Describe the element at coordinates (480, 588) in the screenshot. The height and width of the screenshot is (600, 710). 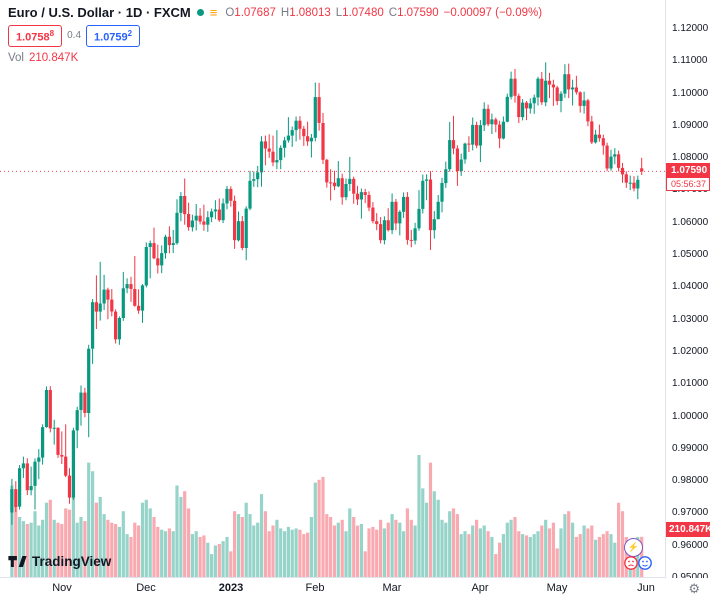
I see `time-tick-label: Apr` at that location.